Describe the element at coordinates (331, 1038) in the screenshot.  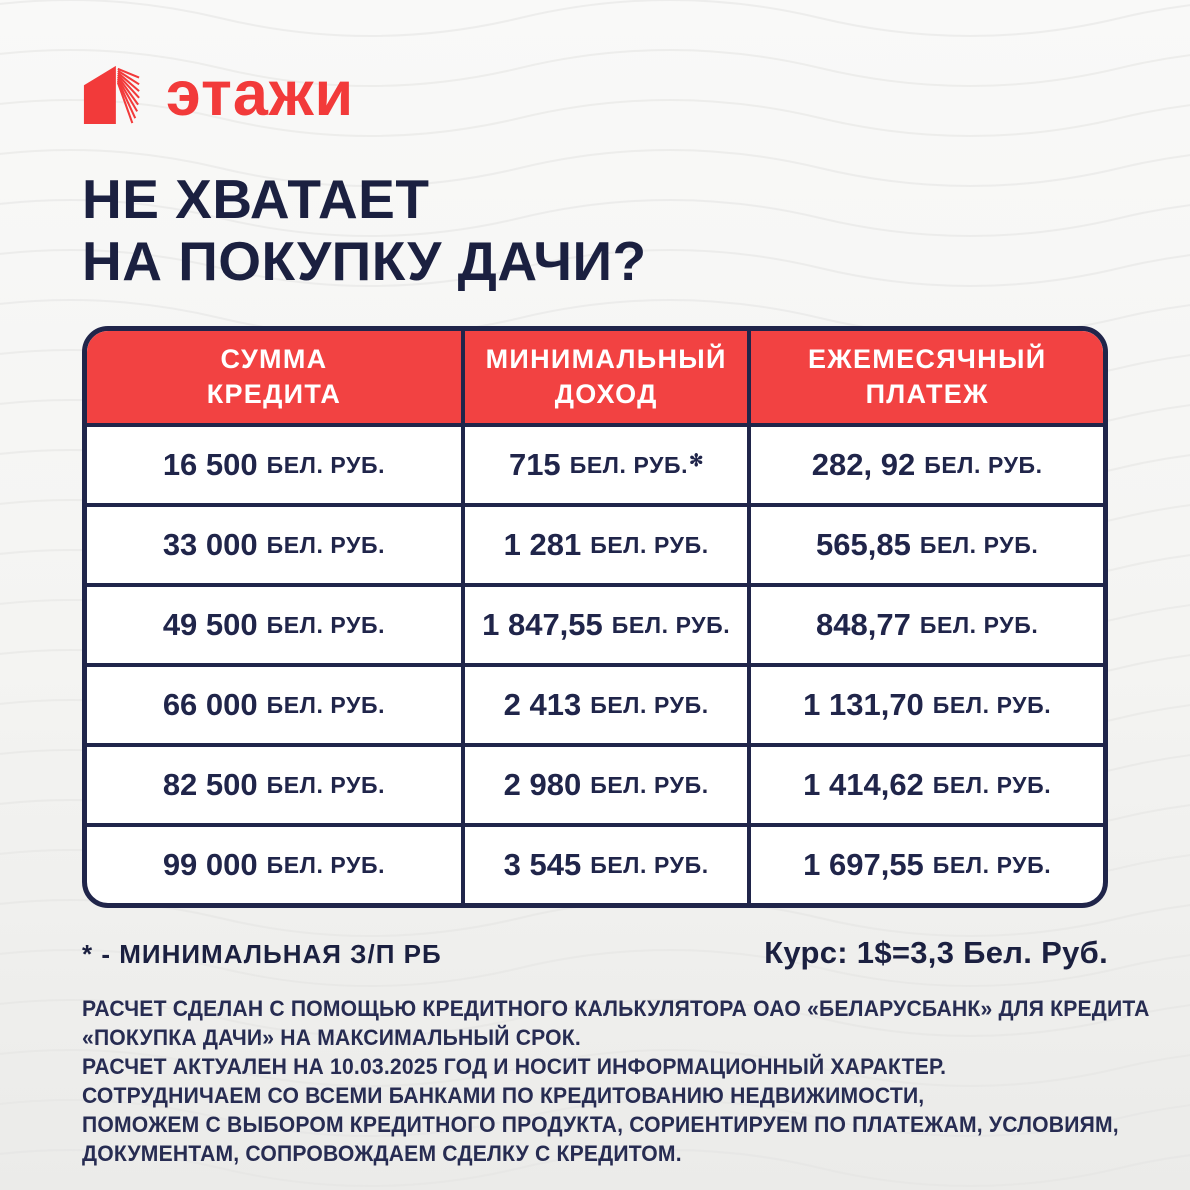
I see `disclaimer-line: «ПОКУПКА ДАЧИ» НА МАКСИМАЛЬНЫЙ СРОК.` at that location.